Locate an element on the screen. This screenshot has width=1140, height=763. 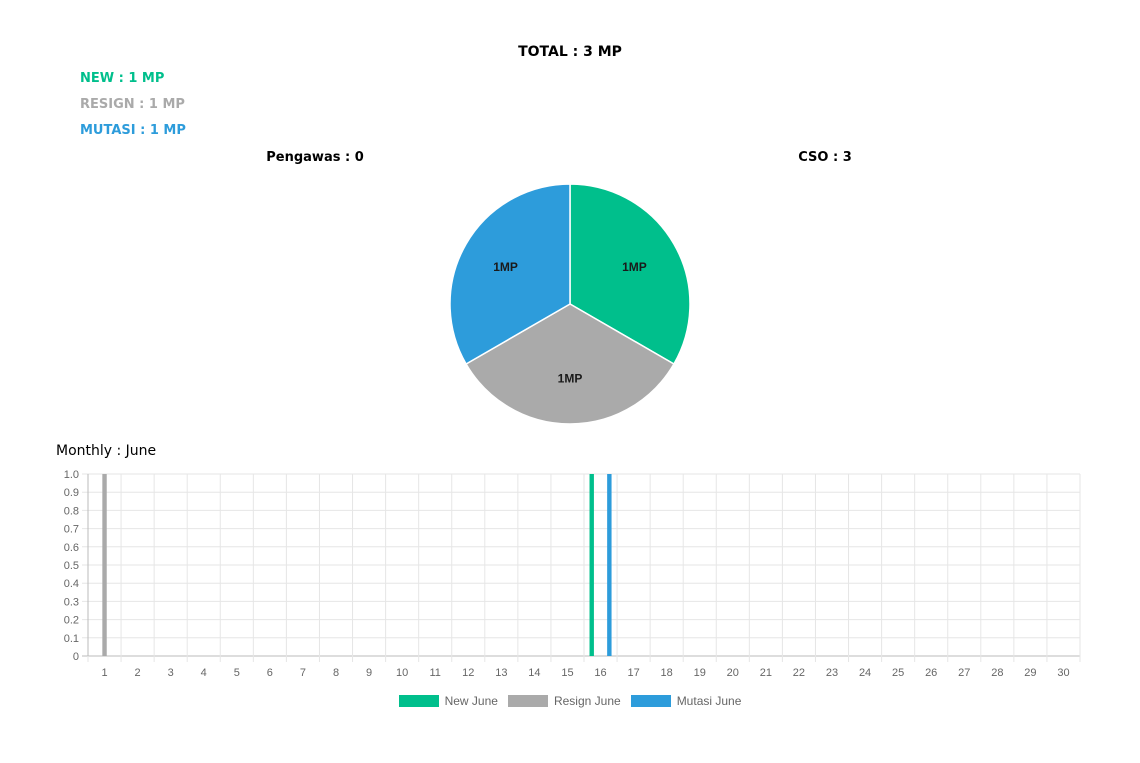
x-tick-label: 6 is located at coordinates (270, 673).